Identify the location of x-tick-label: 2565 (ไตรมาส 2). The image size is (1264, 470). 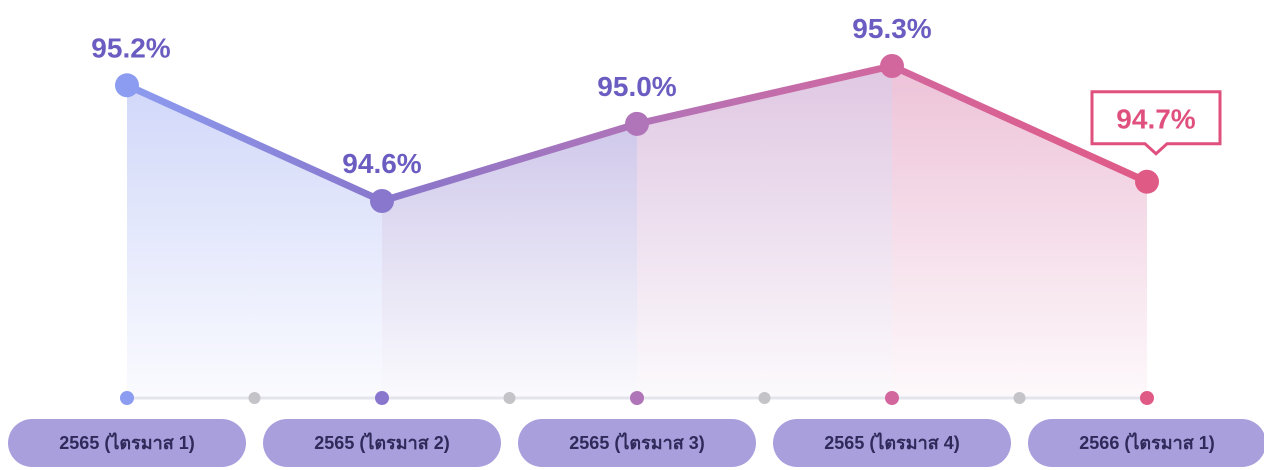
(381, 442).